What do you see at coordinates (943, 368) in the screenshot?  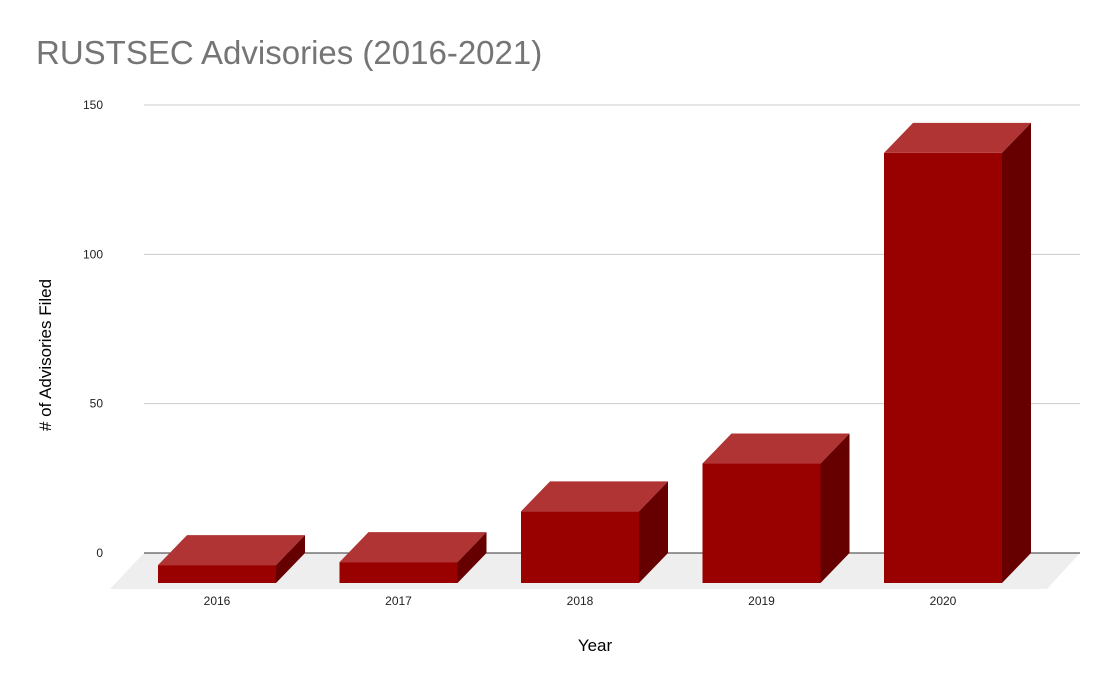 I see `bar-front-2020` at bounding box center [943, 368].